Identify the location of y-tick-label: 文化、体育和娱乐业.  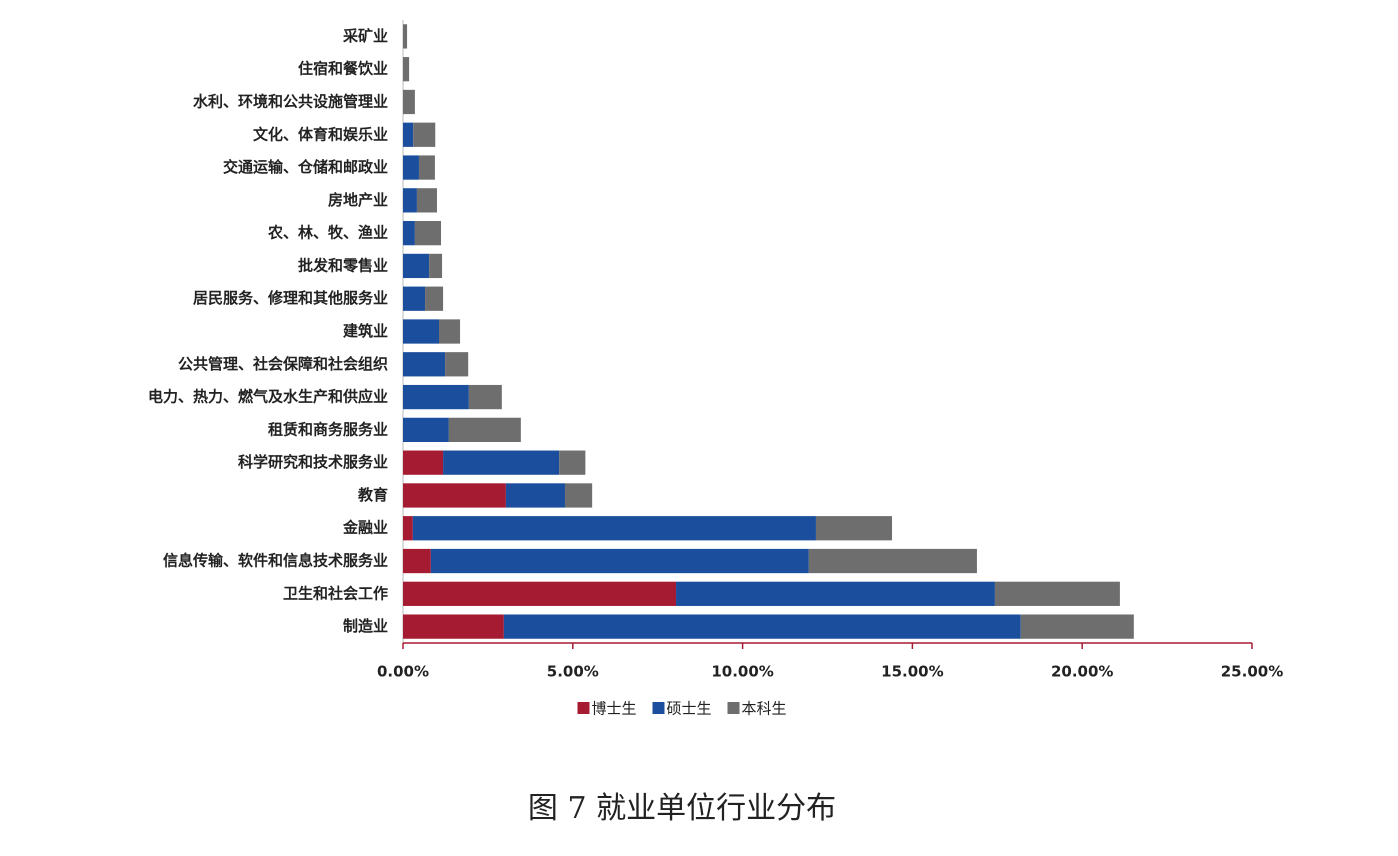
(320, 134).